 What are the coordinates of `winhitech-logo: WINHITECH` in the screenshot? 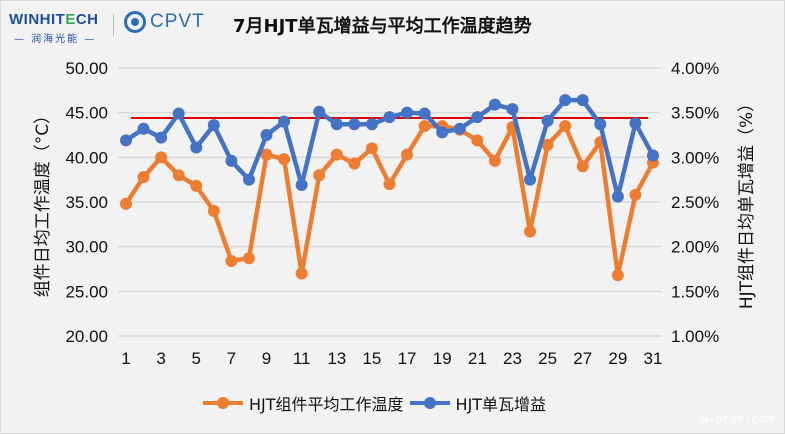 It's located at (54, 19).